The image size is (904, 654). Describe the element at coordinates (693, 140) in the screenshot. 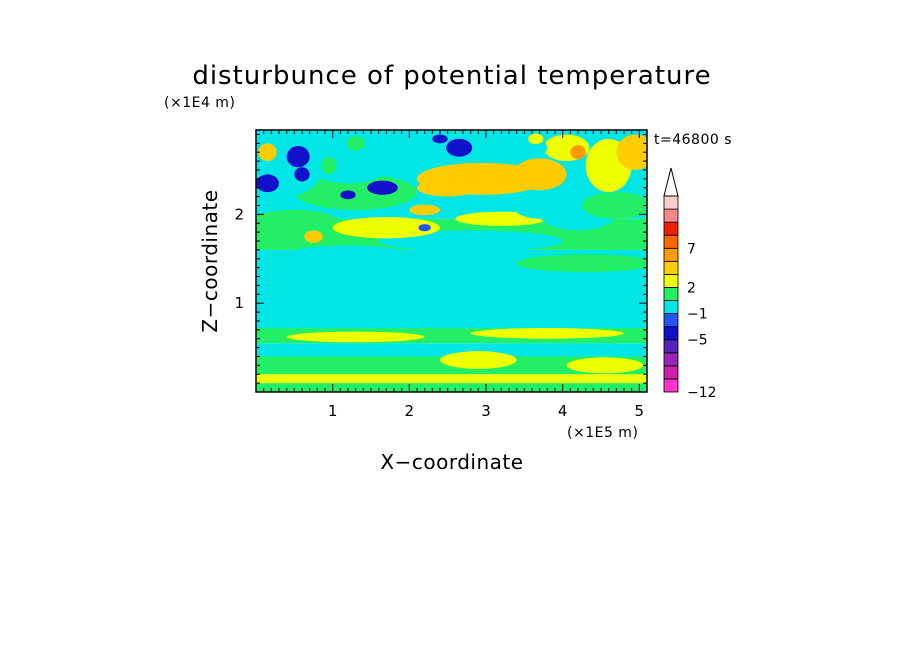

I see `time-label: t=46800 s` at that location.